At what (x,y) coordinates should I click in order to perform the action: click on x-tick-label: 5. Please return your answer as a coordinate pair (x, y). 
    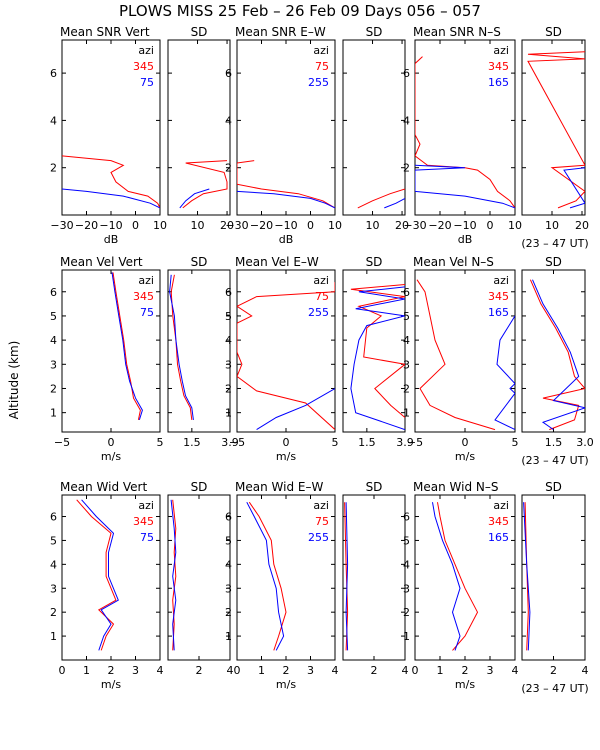
    Looking at the image, I should click on (515, 442).